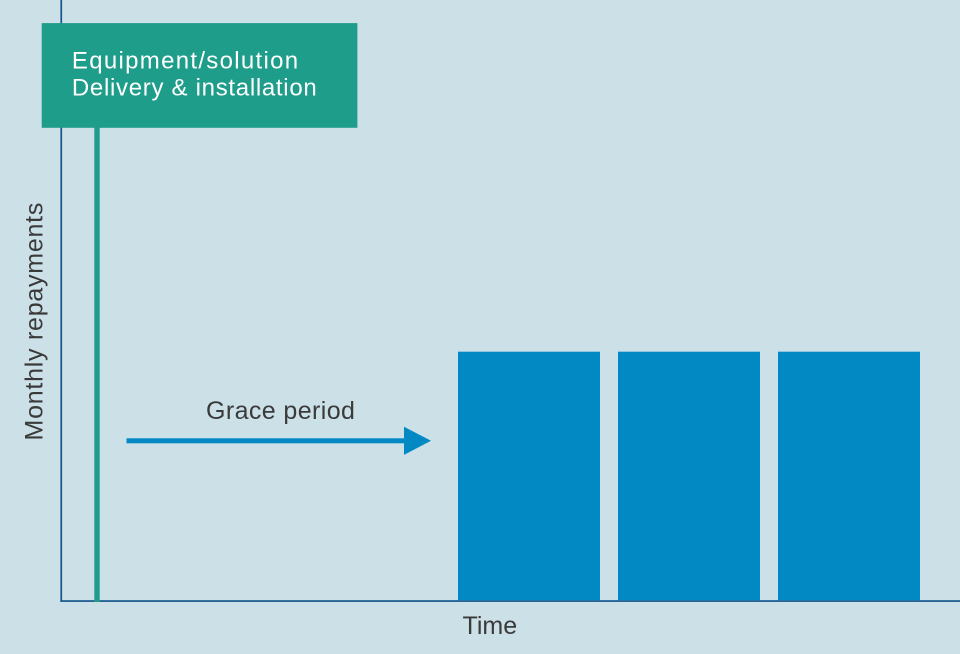  What do you see at coordinates (186, 60) in the screenshot?
I see `svg-text: Equipment/solution` at bounding box center [186, 60].